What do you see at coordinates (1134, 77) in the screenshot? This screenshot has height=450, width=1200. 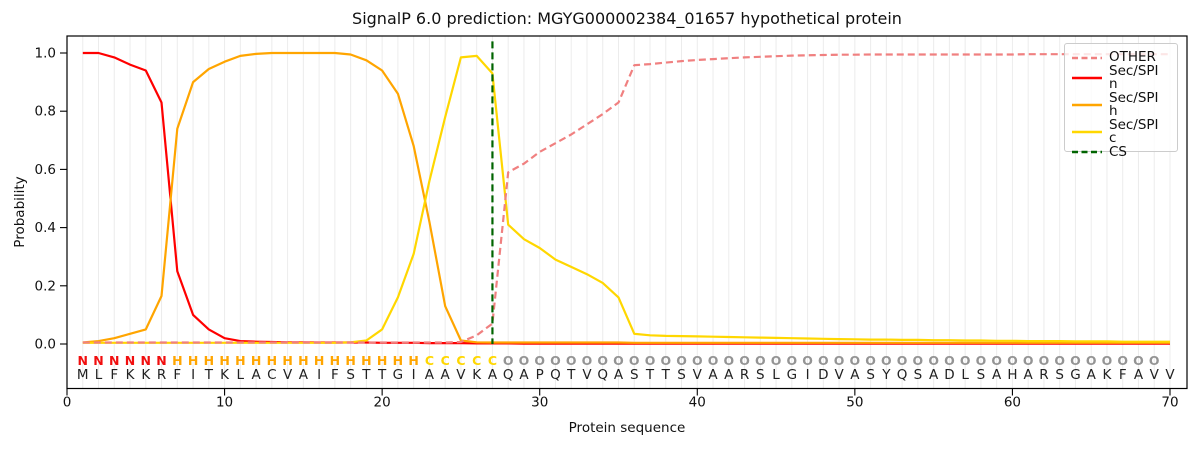 I see `legend-label: Sec/SPI n` at bounding box center [1134, 77].